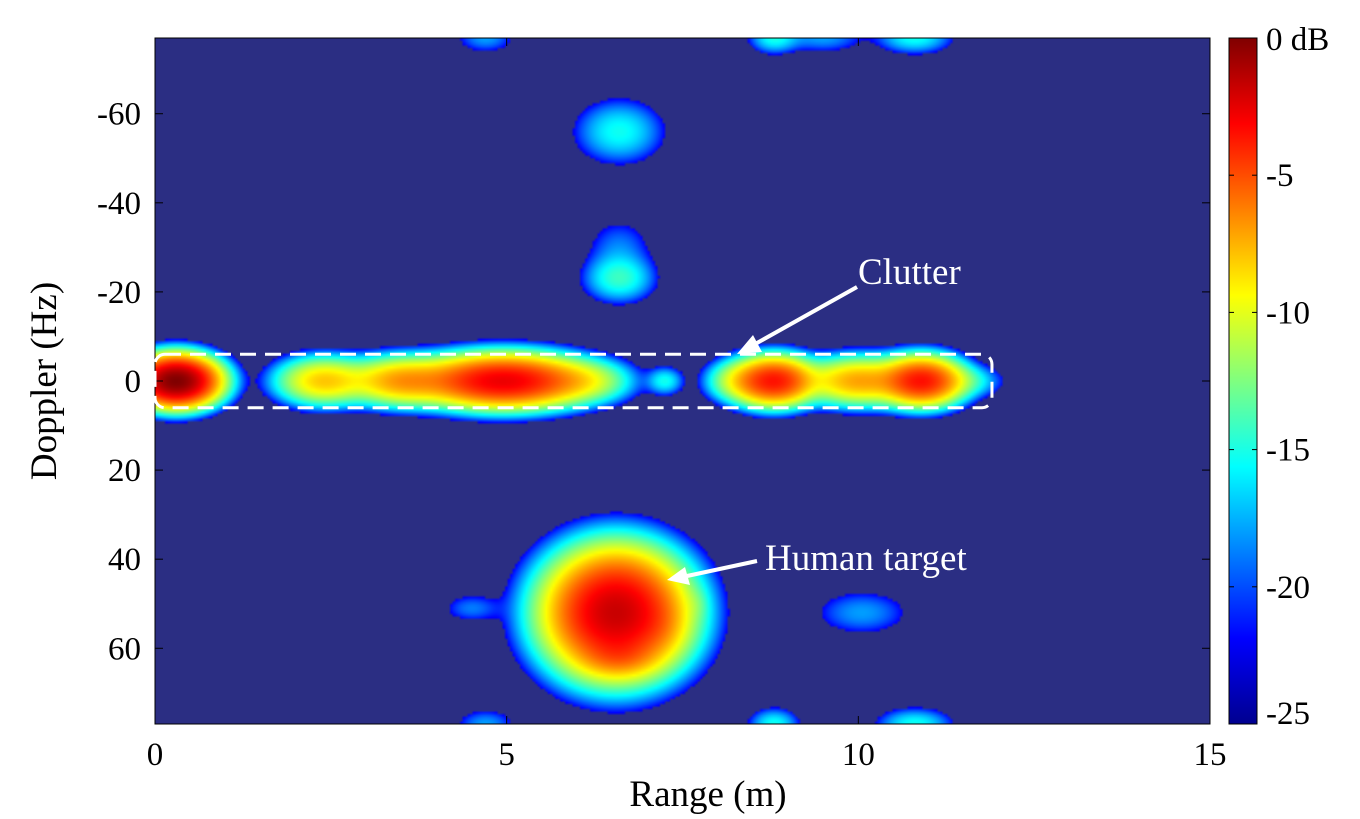  Describe the element at coordinates (124, 649) in the screenshot. I see `y-tick-label: 60` at that location.